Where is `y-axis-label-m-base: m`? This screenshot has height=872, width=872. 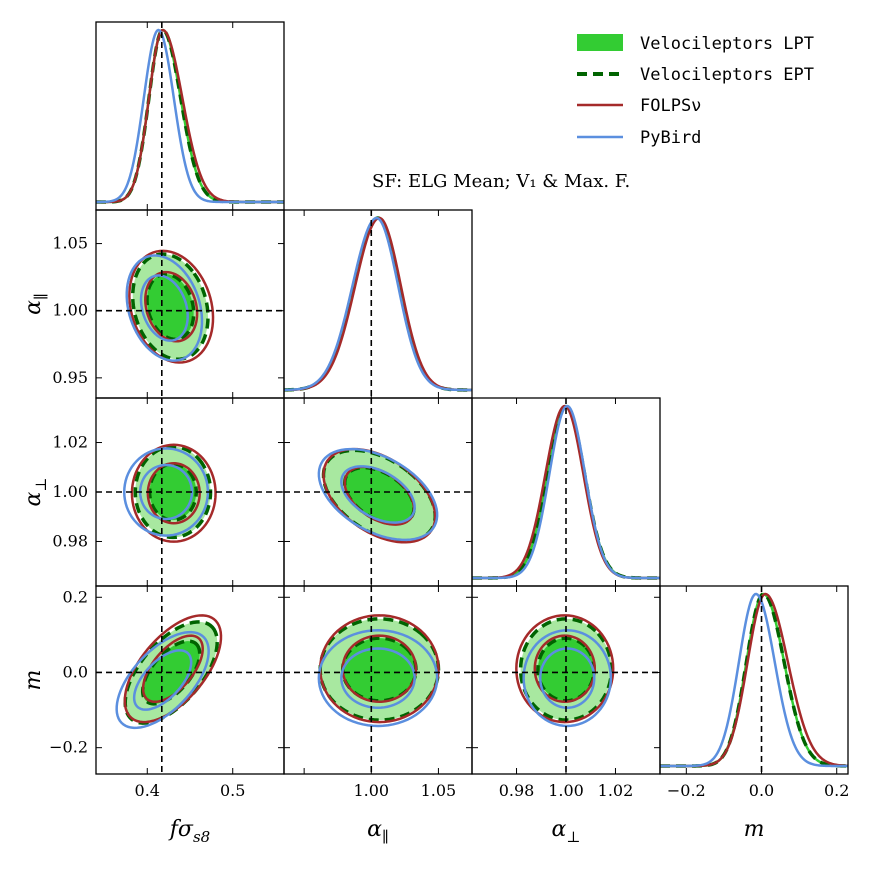
y-axis-label-m-base: m is located at coordinates (33, 680).